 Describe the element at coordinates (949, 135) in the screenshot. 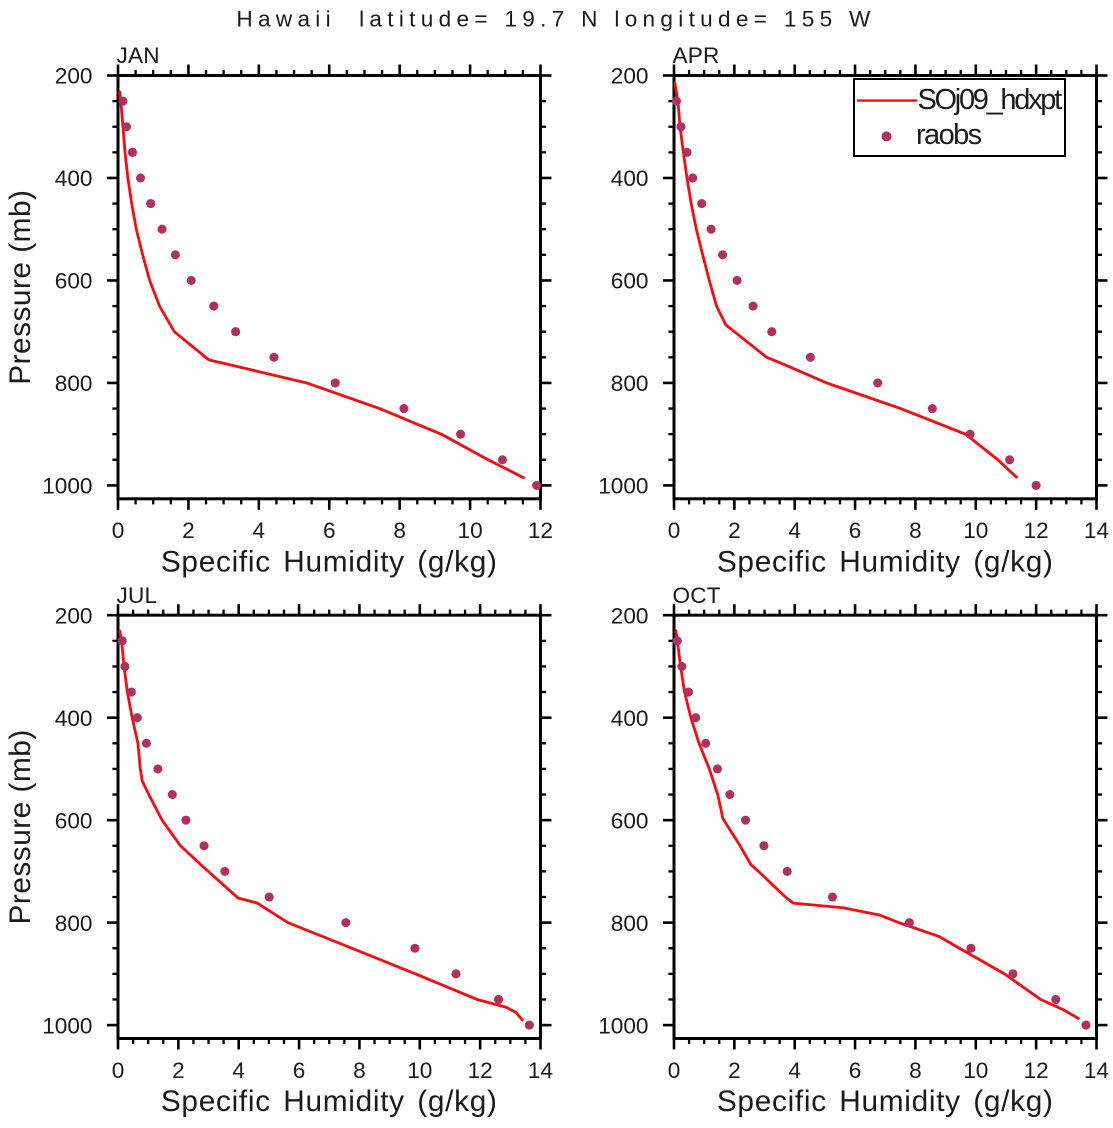

I see `svg-text: raobs` at that location.